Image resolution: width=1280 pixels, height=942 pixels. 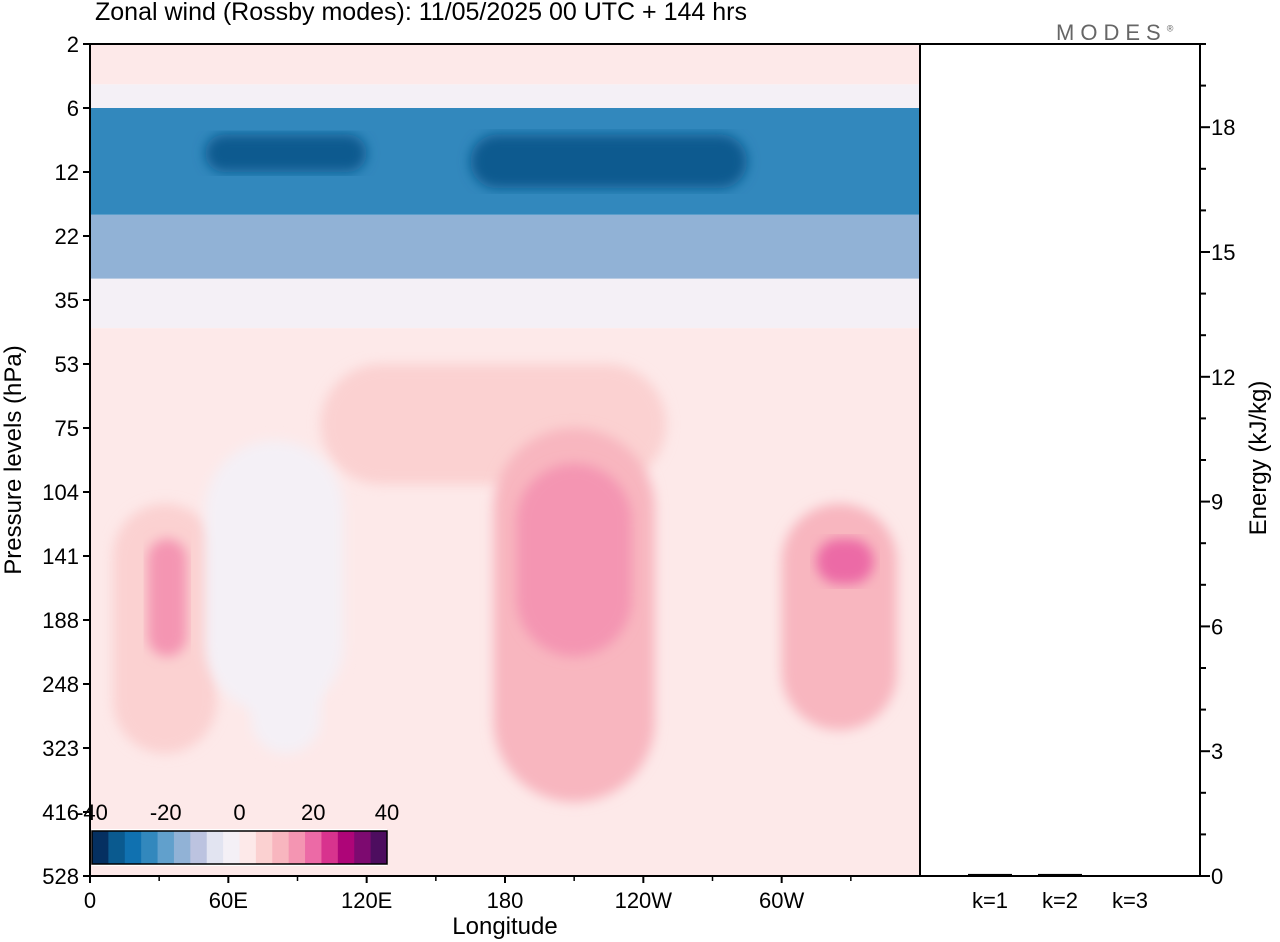 What do you see at coordinates (60, 684) in the screenshot?
I see `y-tick-label: 248` at bounding box center [60, 684].